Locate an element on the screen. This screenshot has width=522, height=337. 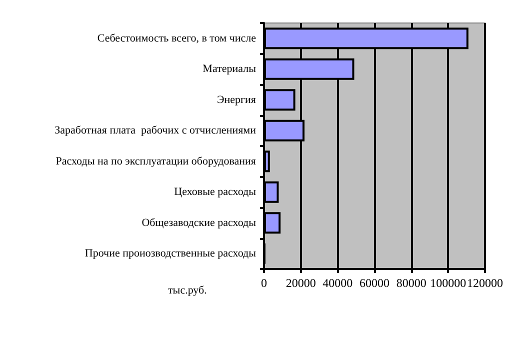
y-tick-label: Расходы на по эксплуатации оборудования is located at coordinates (156, 161).